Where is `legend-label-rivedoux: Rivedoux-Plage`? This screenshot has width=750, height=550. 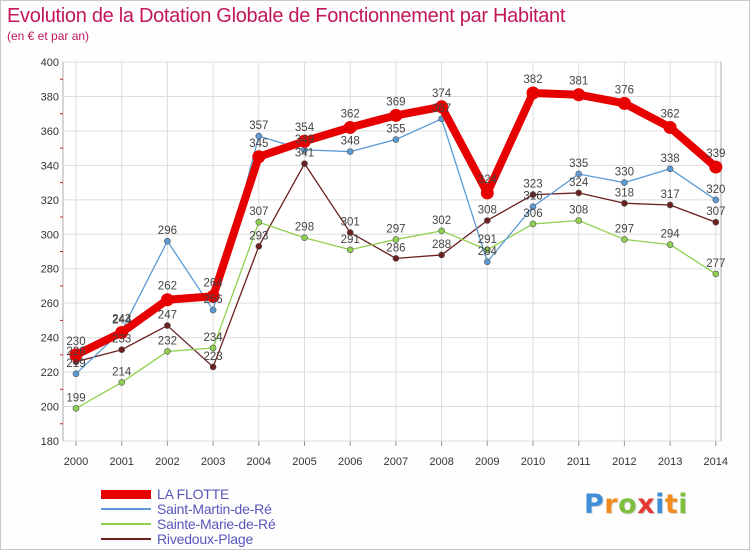 legend-label-rivedoux: Rivedoux-Plage is located at coordinates (205, 539).